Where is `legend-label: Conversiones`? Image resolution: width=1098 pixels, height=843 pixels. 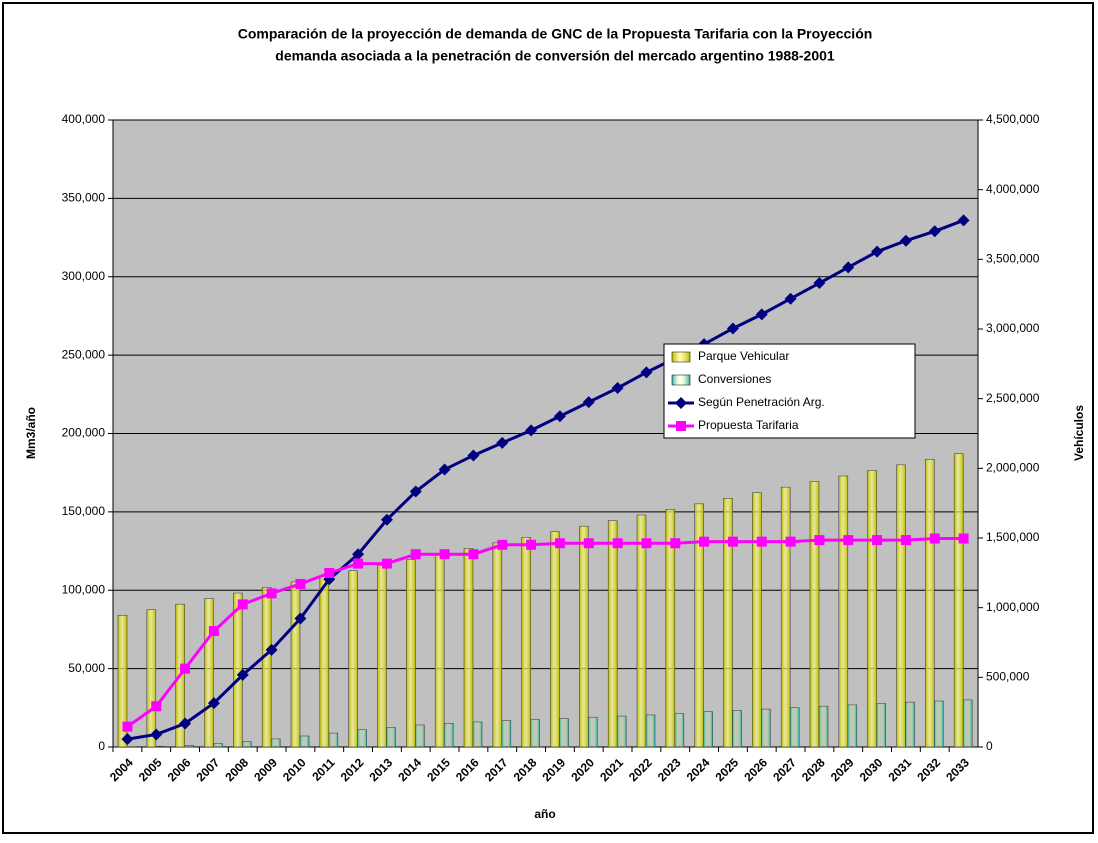 legend-label: Conversiones is located at coordinates (734, 379).